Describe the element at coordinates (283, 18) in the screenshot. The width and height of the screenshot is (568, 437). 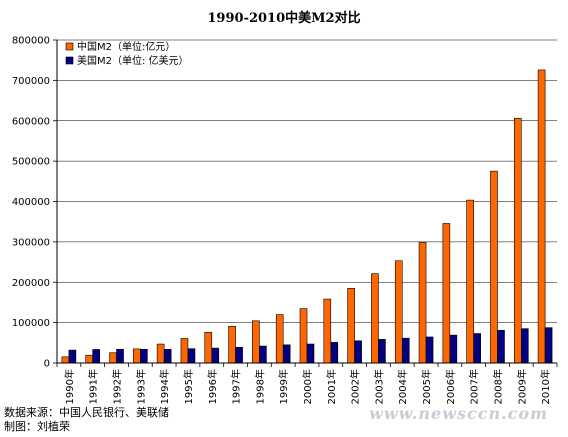
I see `chart-title: 1990-2010中美M2对比` at that location.